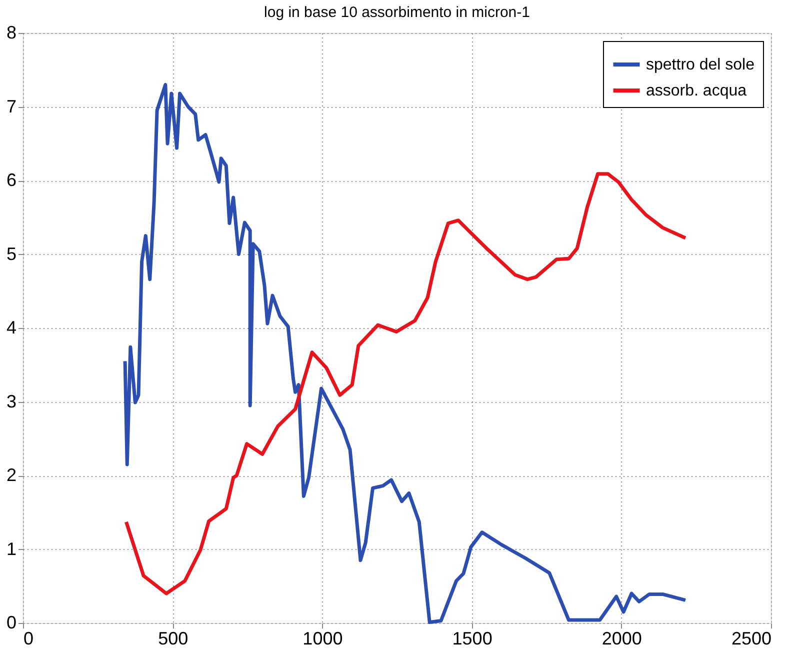 The height and width of the screenshot is (653, 792). What do you see at coordinates (11, 328) in the screenshot?
I see `y-tick-label: 4` at bounding box center [11, 328].